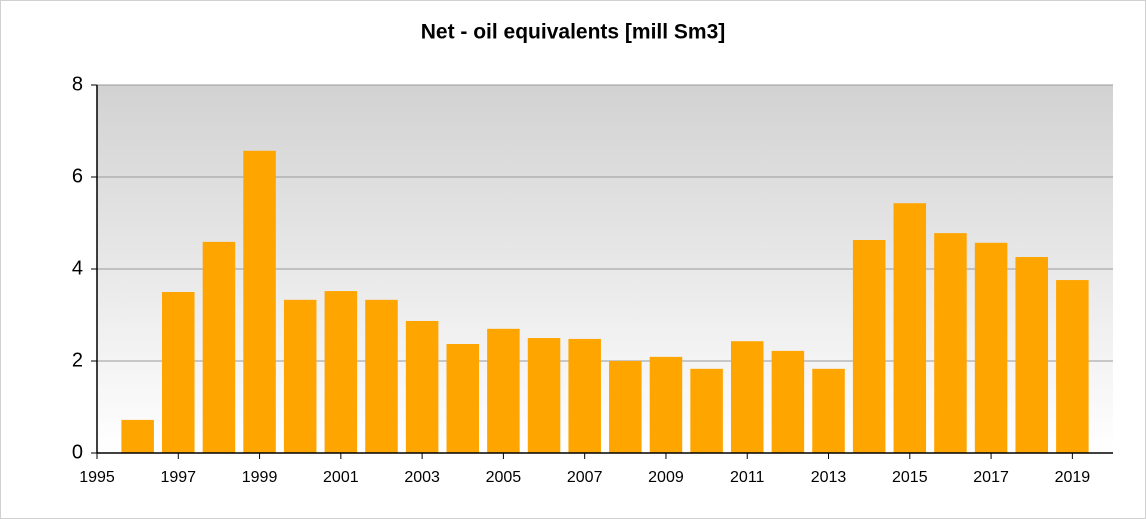 The width and height of the screenshot is (1146, 519). I want to click on x-tick-label: 2003, so click(422, 477).